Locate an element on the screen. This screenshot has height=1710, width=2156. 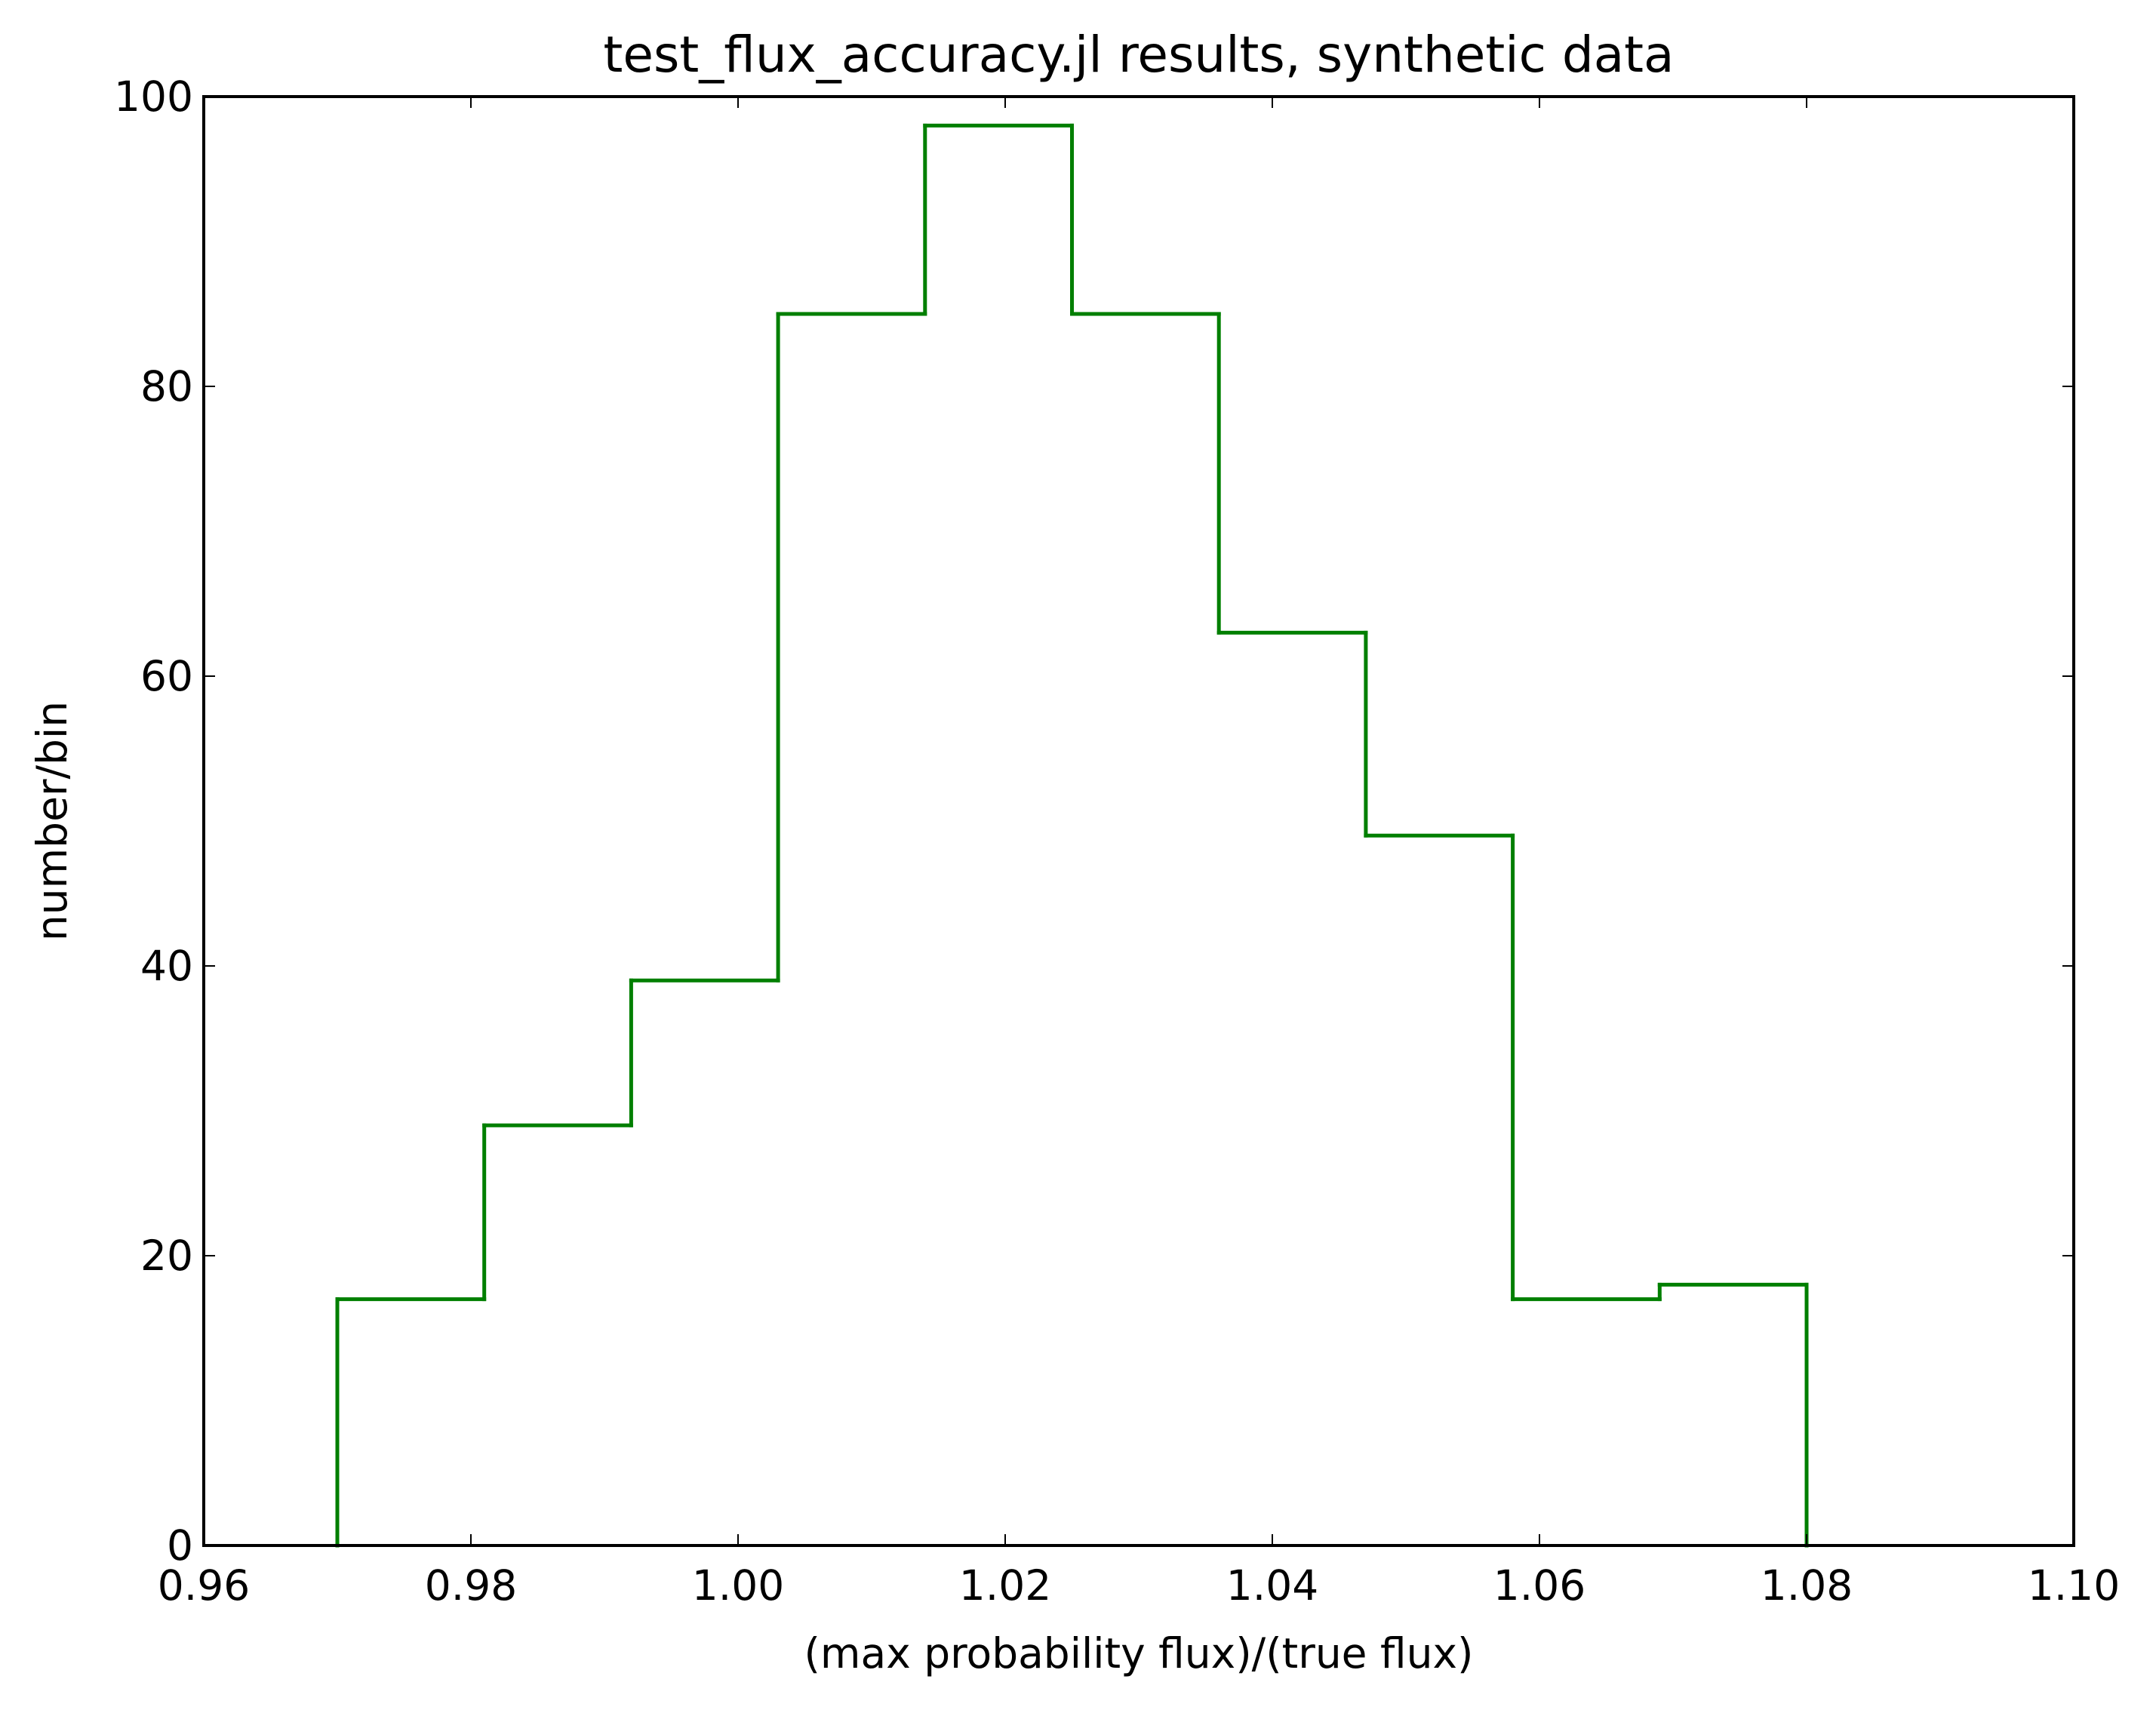
y-tick-label: 40 is located at coordinates (166, 966).